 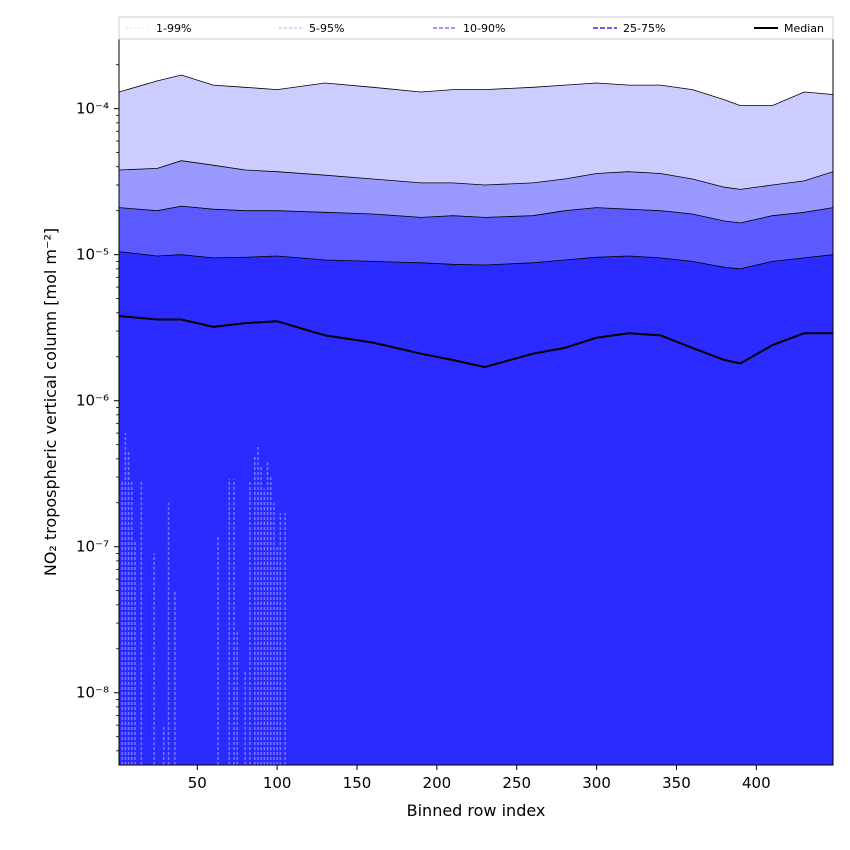 I want to click on y-tick-label: 10⁻⁷, so click(x=92, y=547).